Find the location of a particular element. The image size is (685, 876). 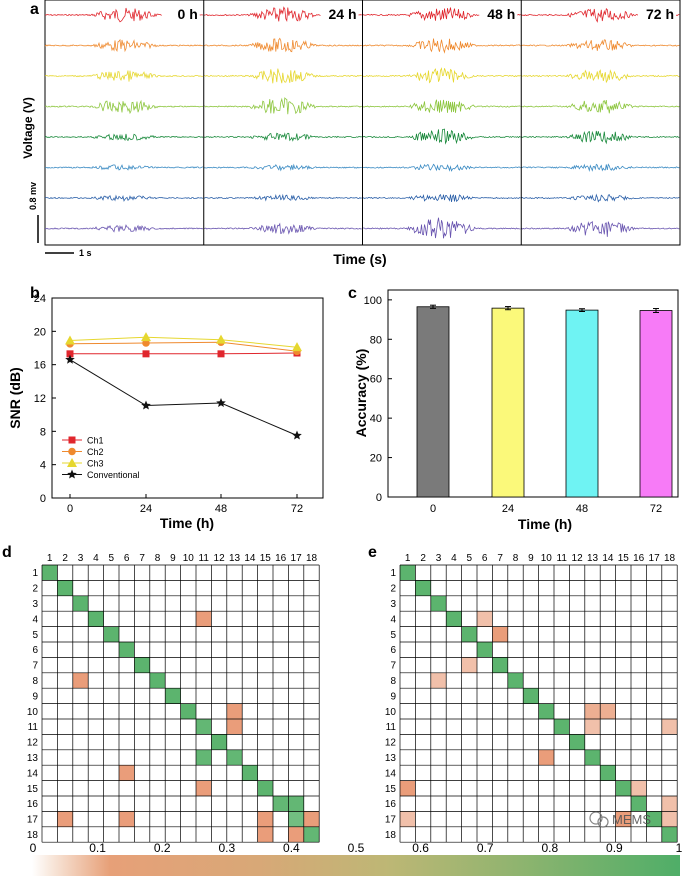

matrix-col-label: 13 is located at coordinates (235, 558).